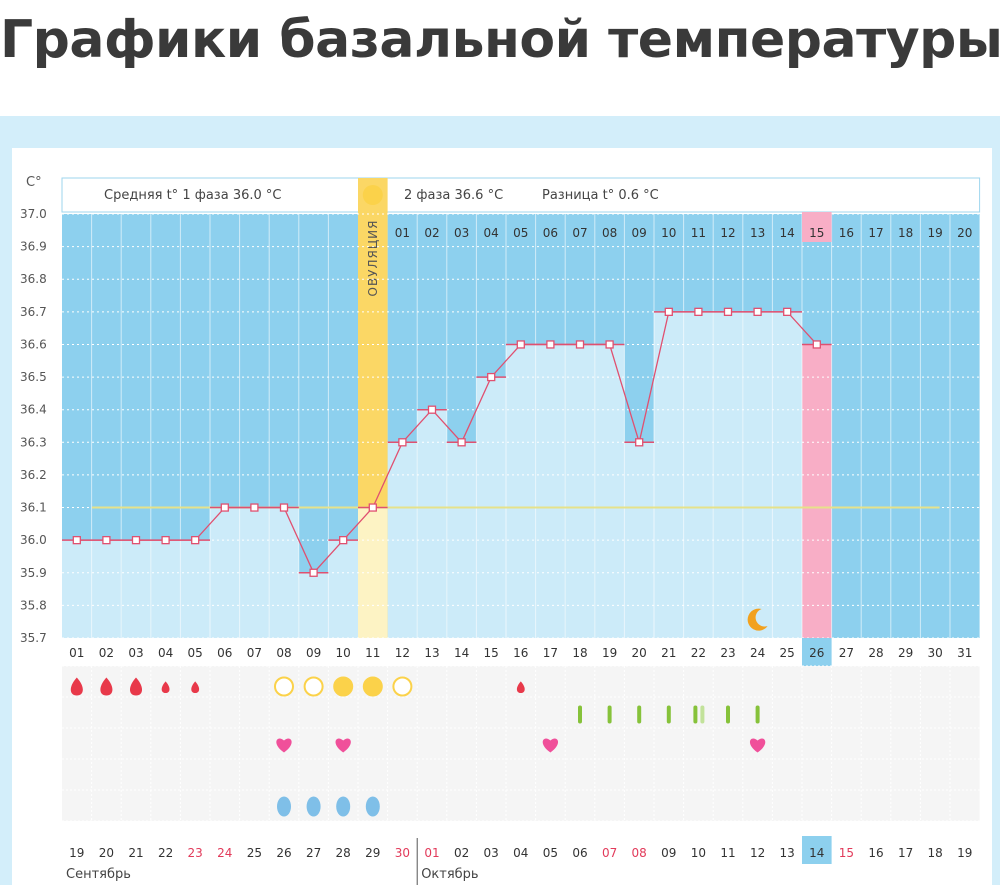  I want to click on cycle-day-number: 24, so click(757, 653).